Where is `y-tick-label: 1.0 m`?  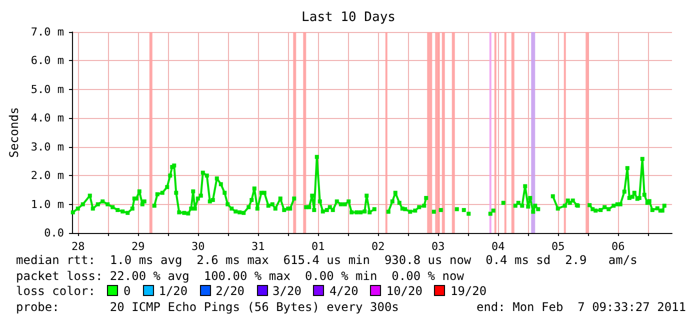 y-tick-label: 1.0 m is located at coordinates (47, 204).